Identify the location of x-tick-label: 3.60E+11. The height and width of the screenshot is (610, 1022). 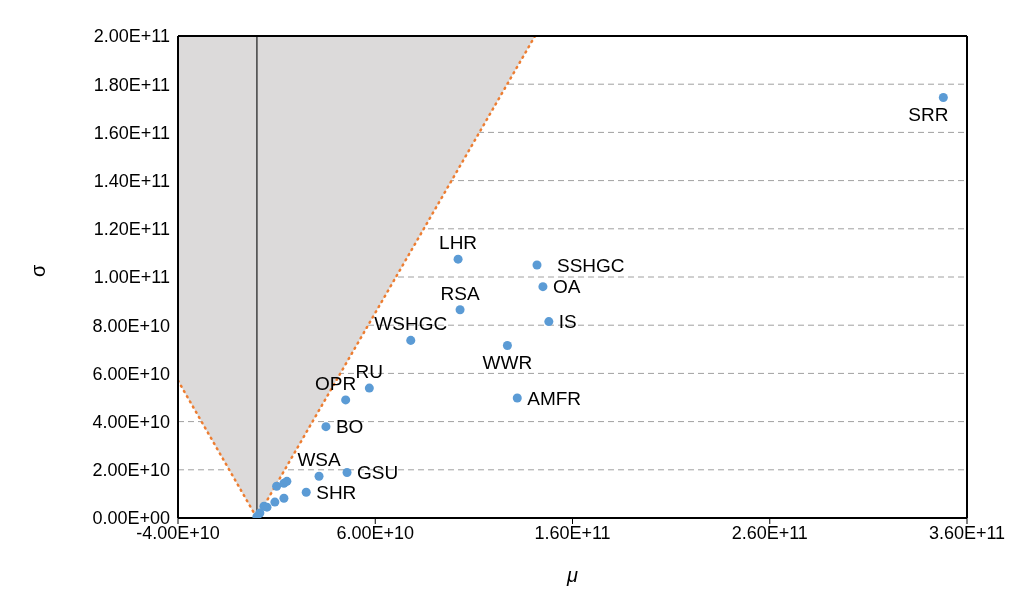
(967, 532).